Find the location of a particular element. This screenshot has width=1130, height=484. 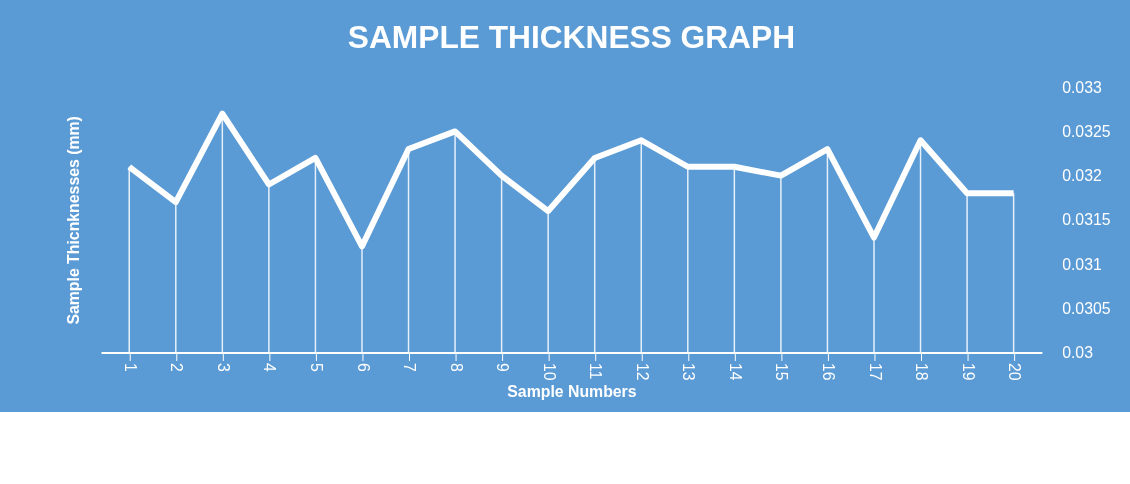

y-tick-label: 0.032 is located at coordinates (1082, 176).